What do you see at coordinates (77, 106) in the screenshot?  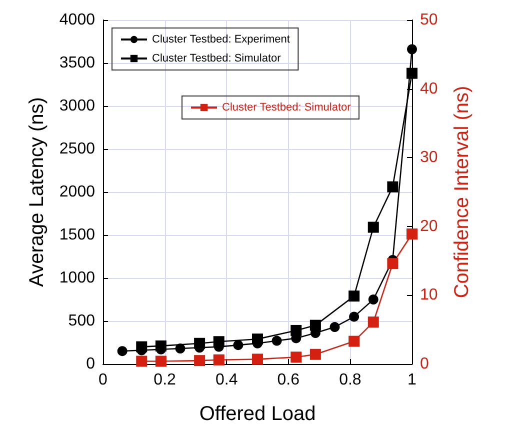 I see `y-tick-label: 3000` at bounding box center [77, 106].